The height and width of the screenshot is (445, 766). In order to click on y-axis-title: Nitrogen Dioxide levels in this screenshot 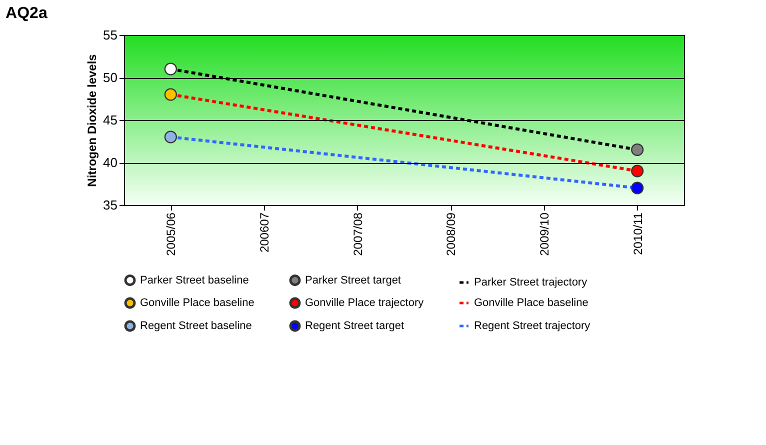, I will do `click(92, 120)`.